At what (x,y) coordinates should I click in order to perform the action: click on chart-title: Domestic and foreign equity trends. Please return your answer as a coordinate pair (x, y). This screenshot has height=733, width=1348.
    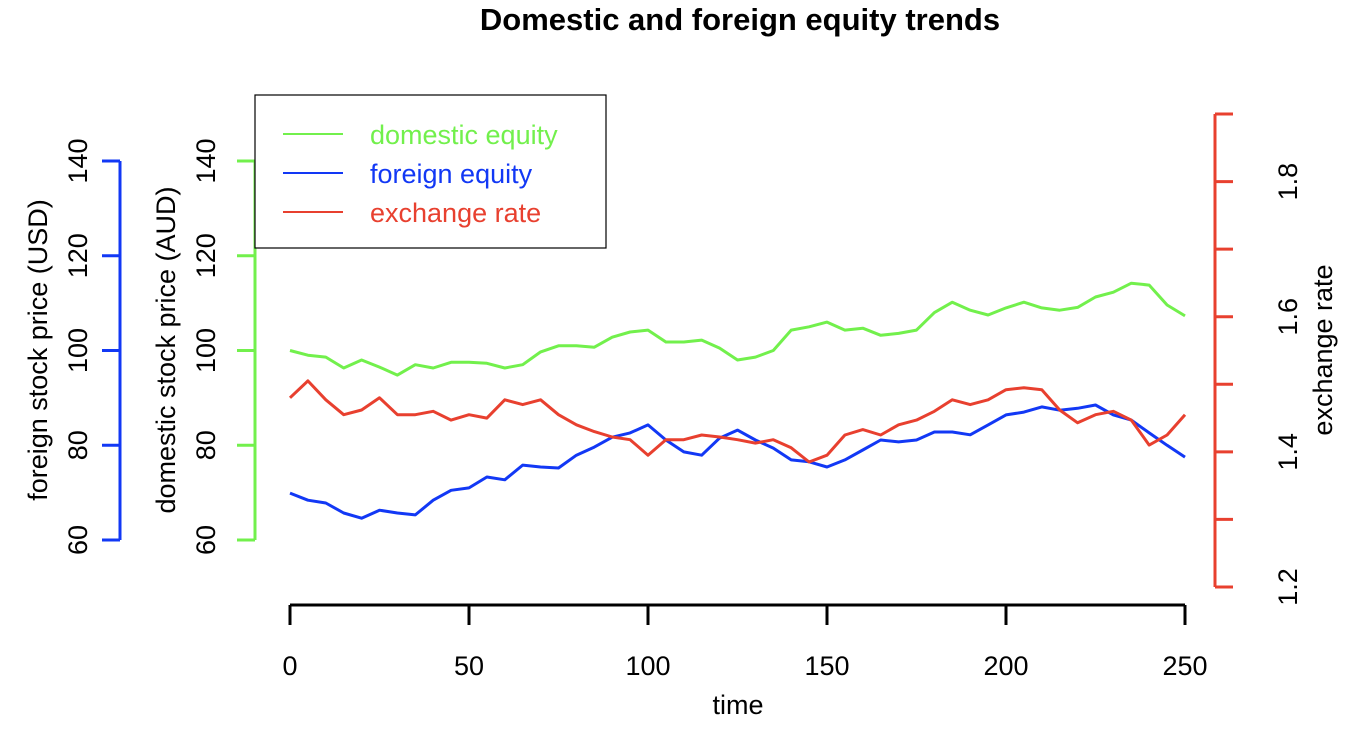
    Looking at the image, I should click on (740, 19).